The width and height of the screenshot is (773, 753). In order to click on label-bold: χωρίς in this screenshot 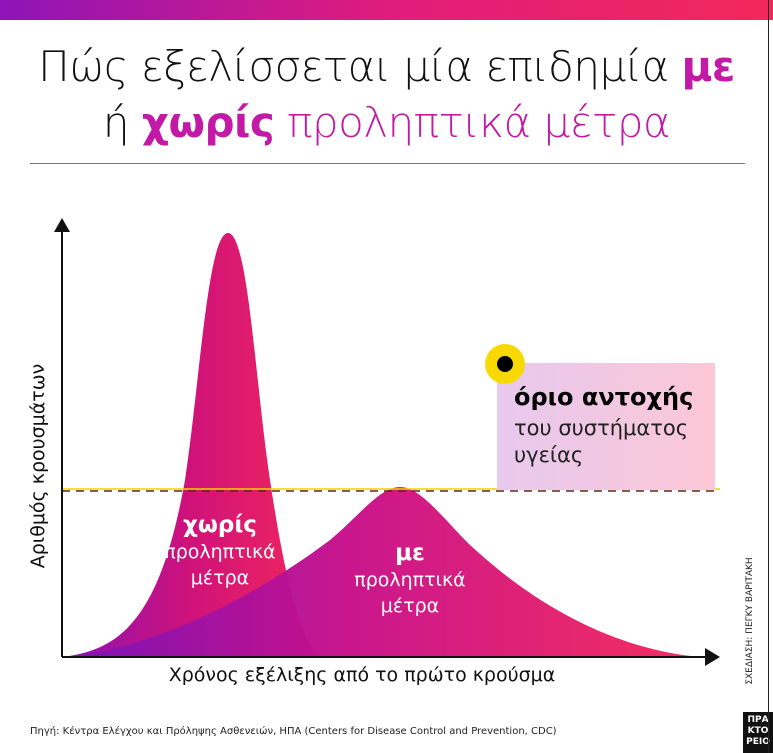, I will do `click(220, 525)`.